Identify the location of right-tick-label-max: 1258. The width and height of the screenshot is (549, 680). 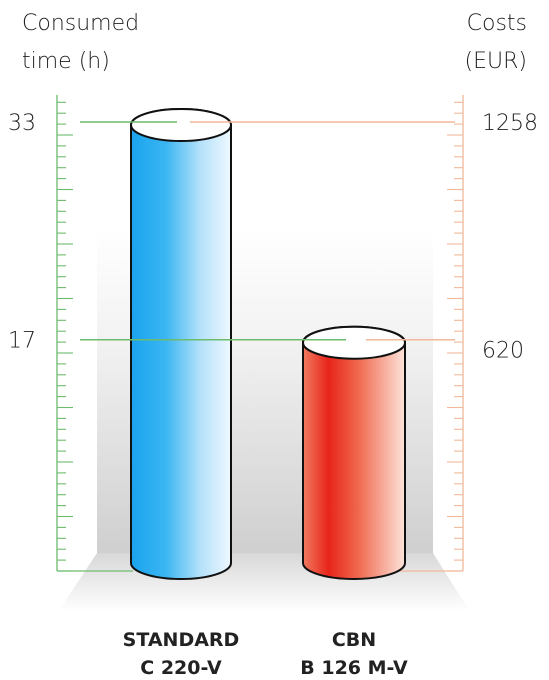
(510, 123).